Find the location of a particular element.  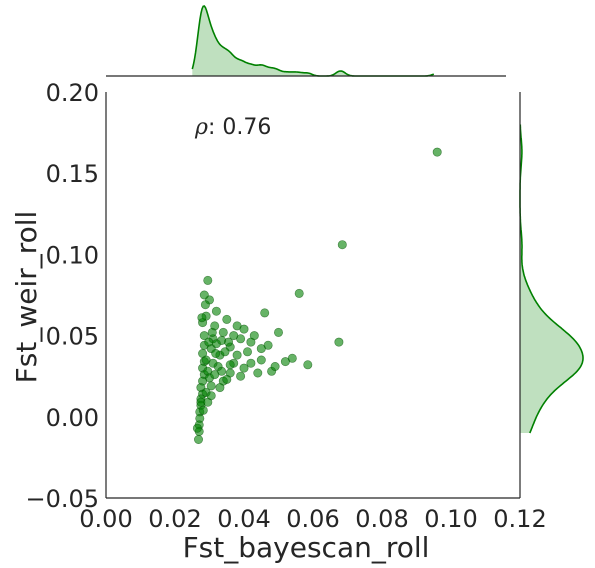

x-tick-labels: 0.00 0.02 0.04 0.06 0.08 0.10 0.12 is located at coordinates (312, 519).